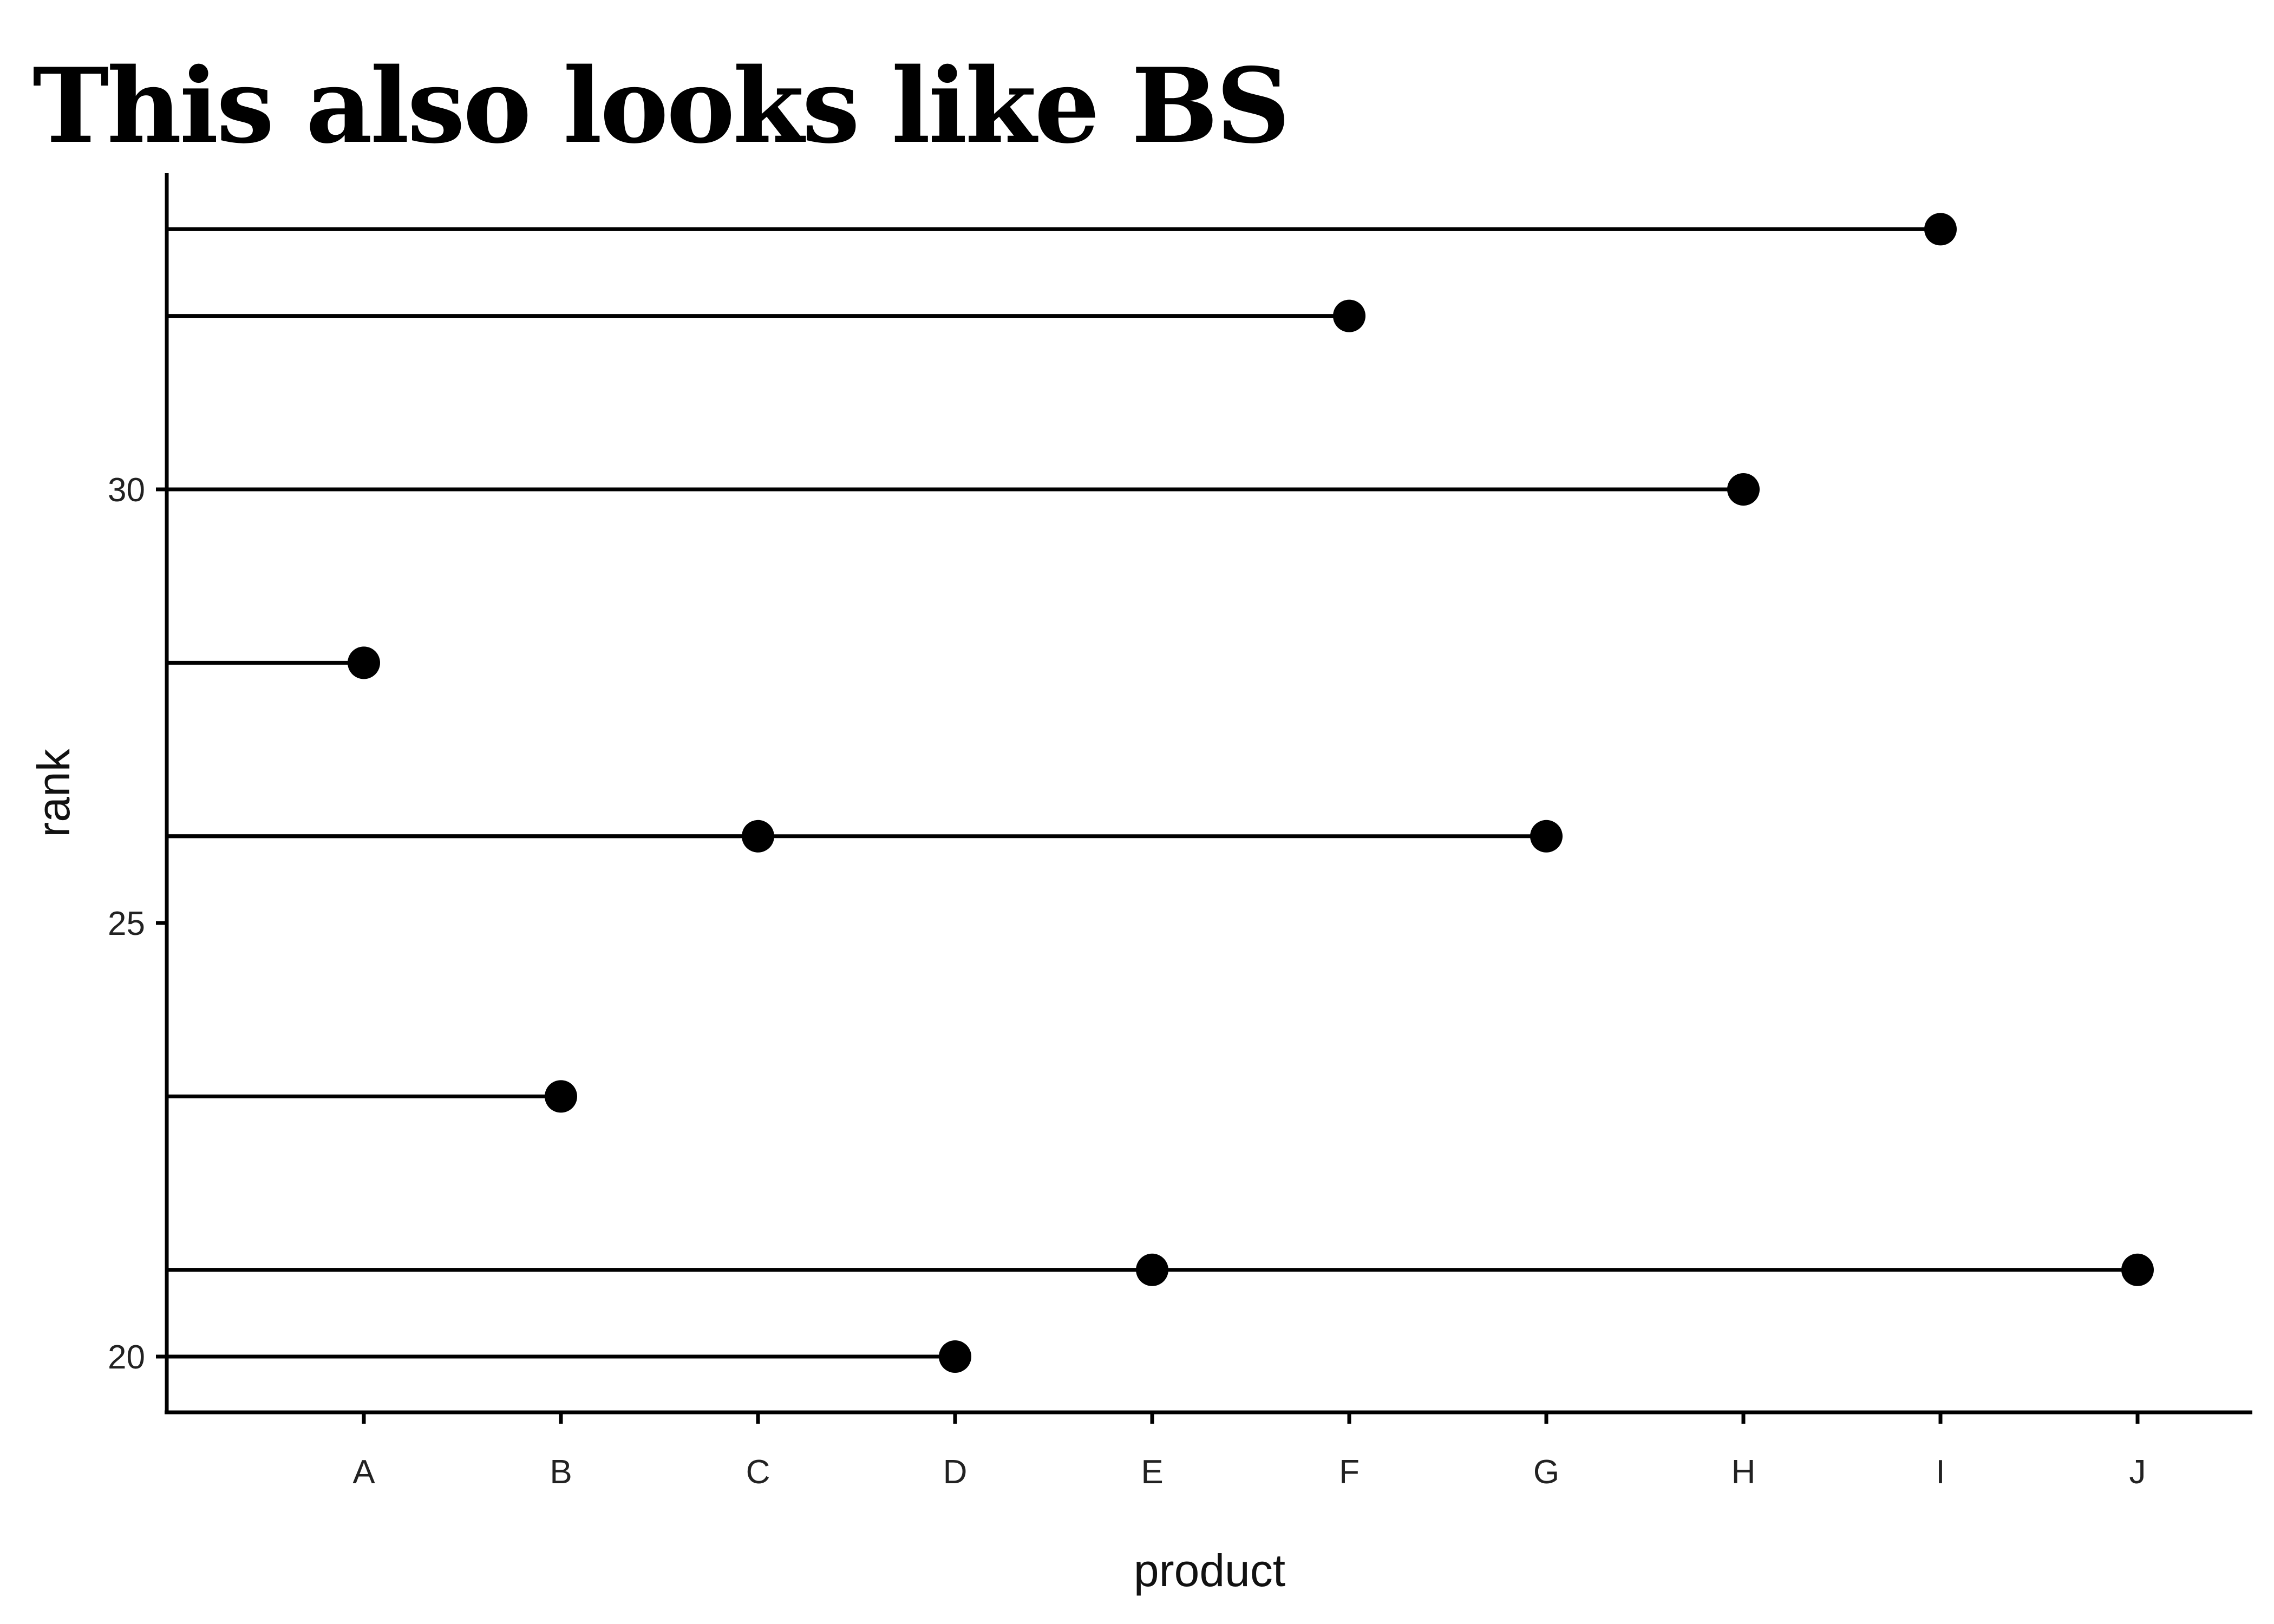  I want to click on x-tick-label: C, so click(758, 1472).